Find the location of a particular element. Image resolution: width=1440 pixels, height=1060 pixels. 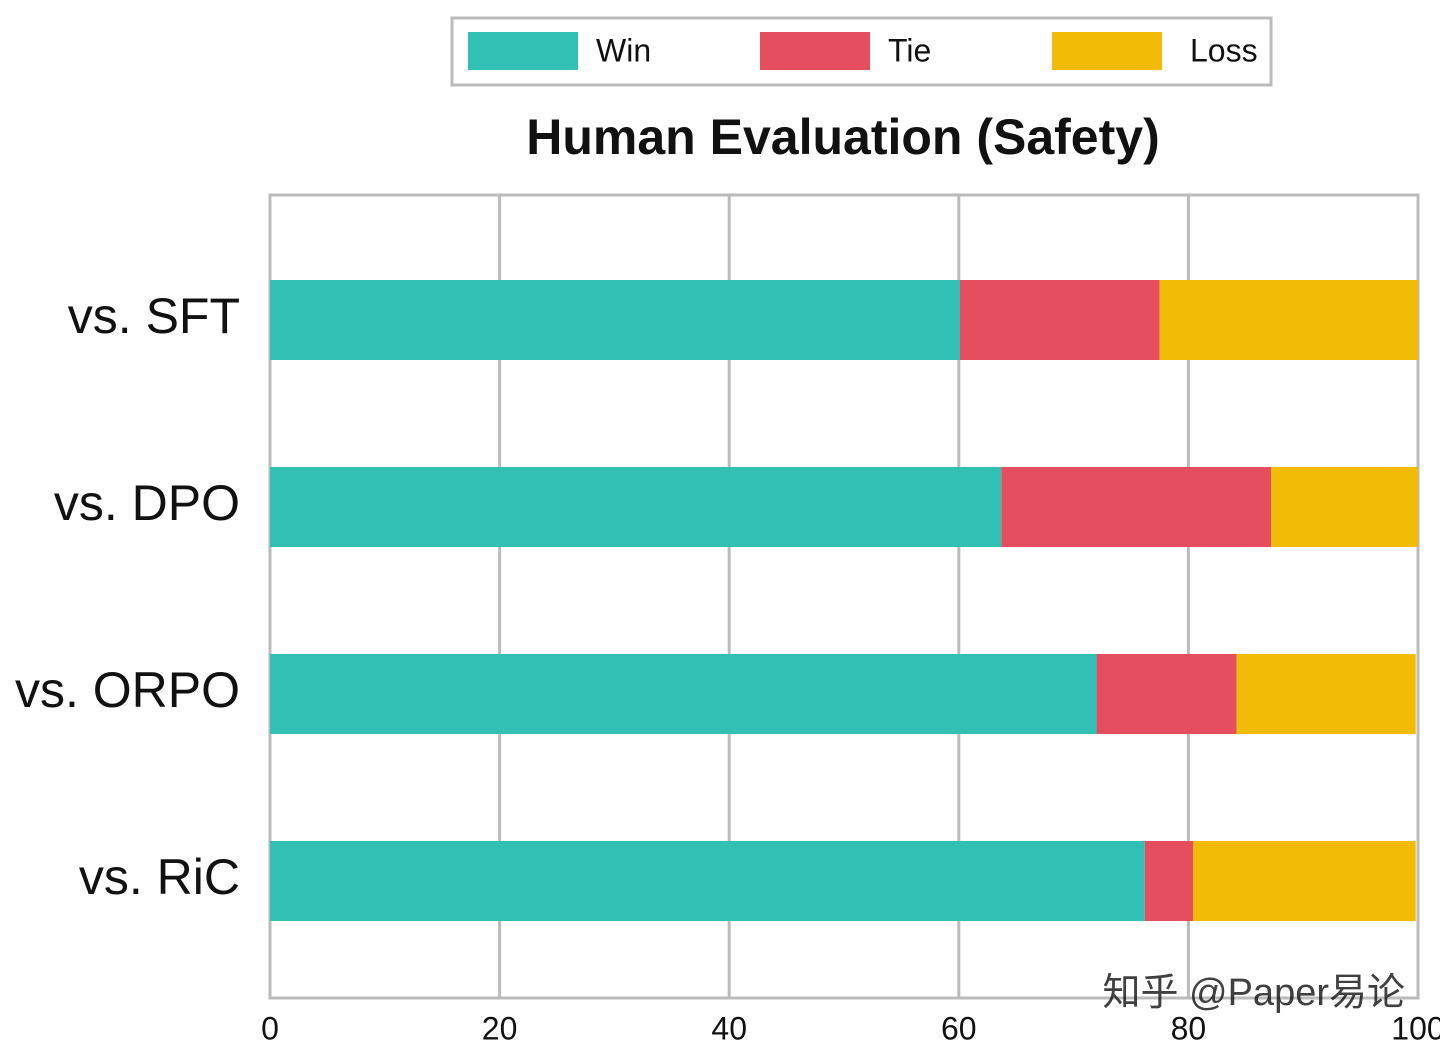

x-tick-label: 20 is located at coordinates (500, 1028).